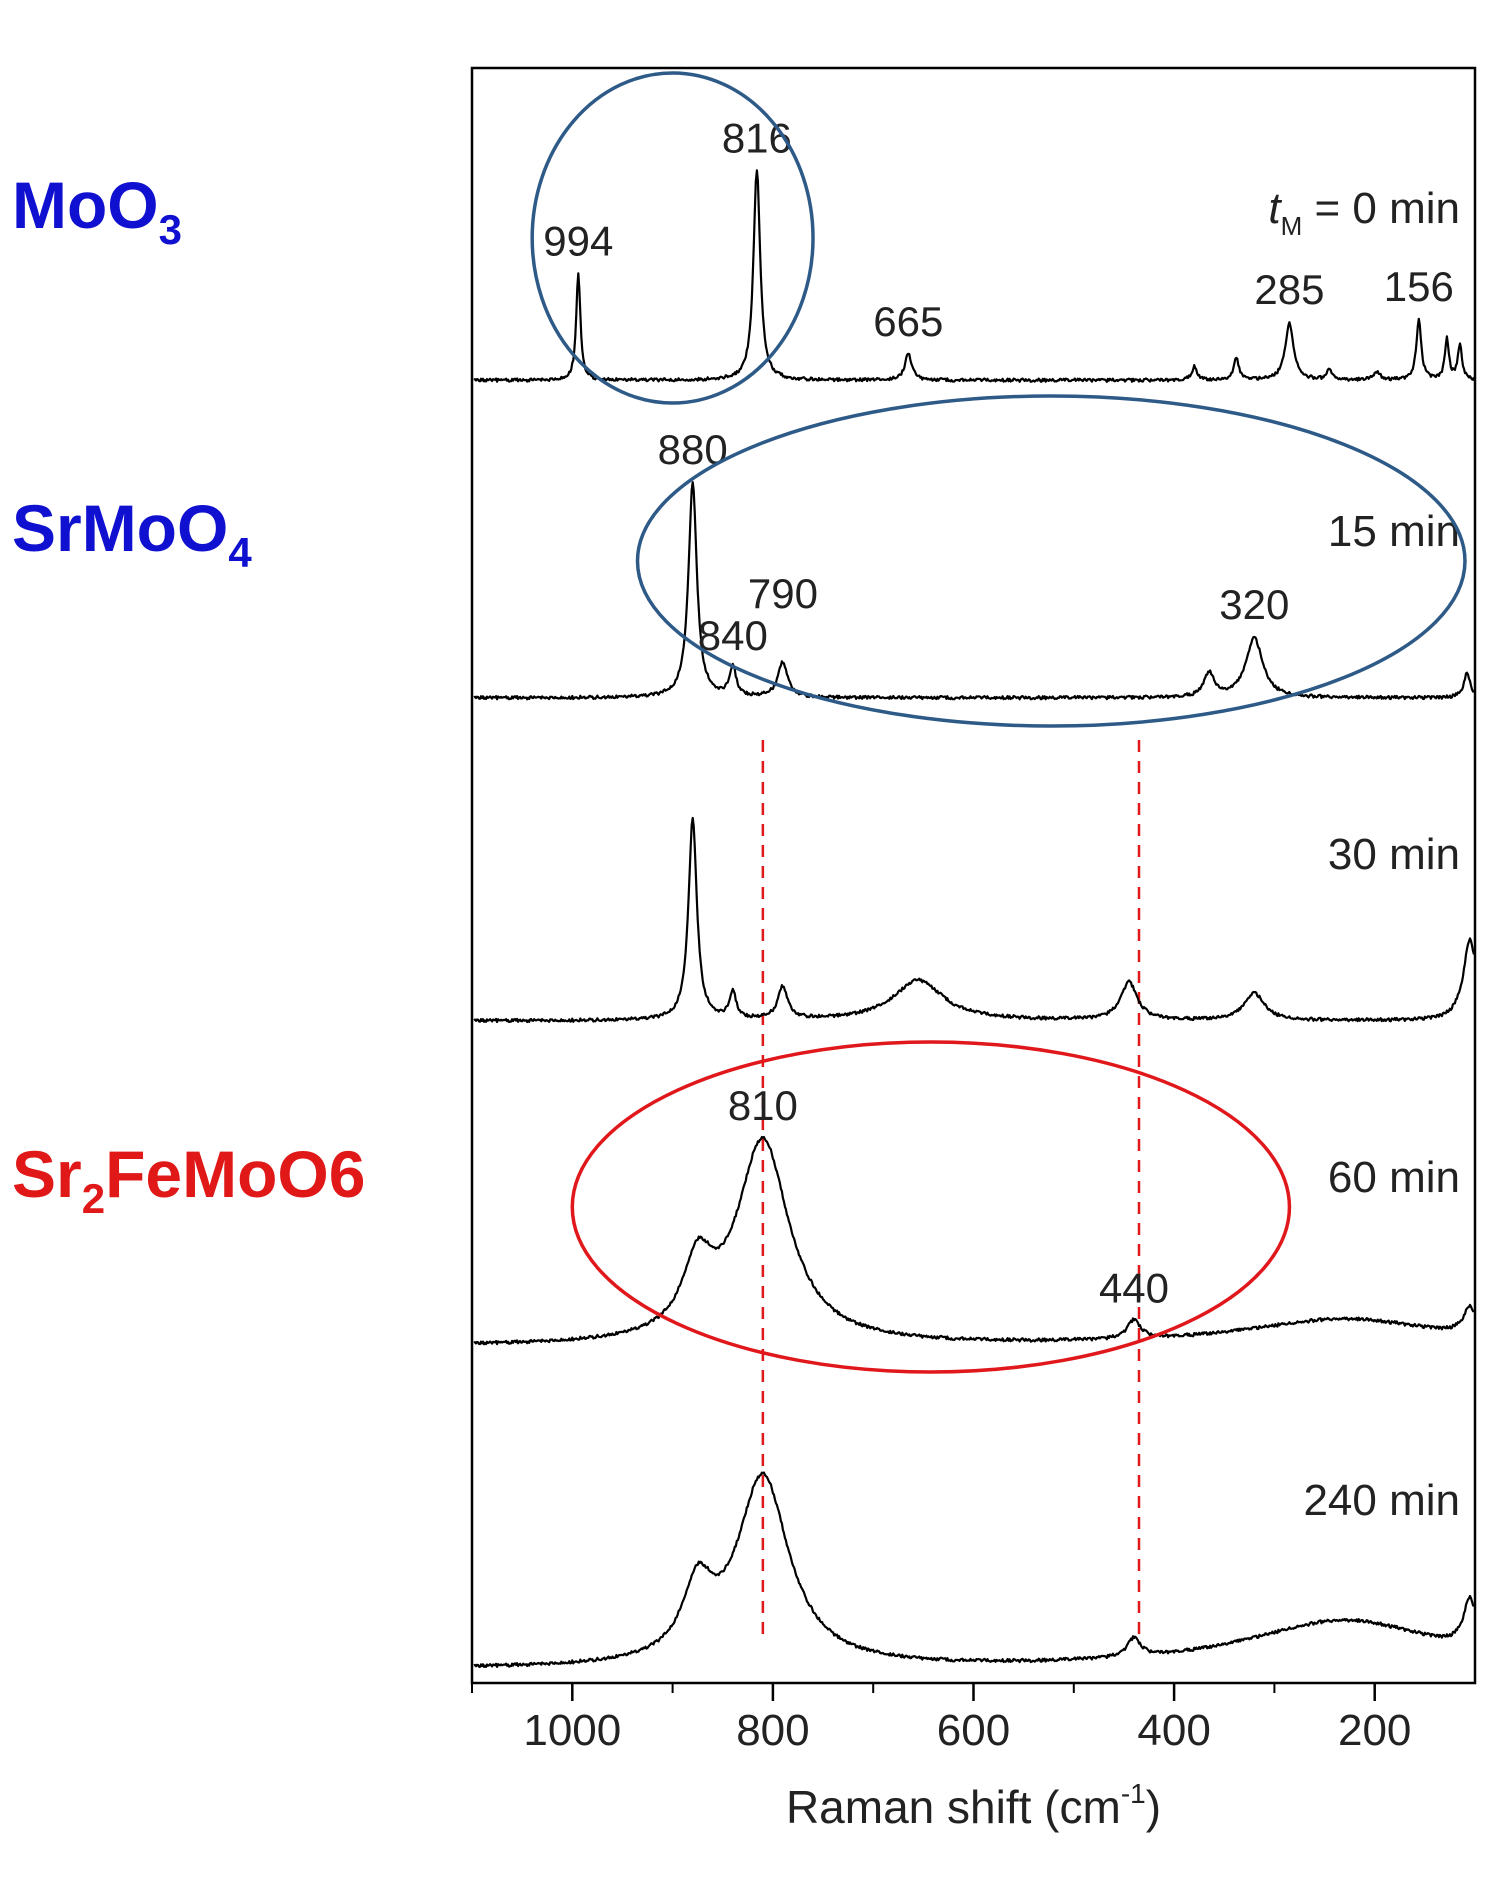  Describe the element at coordinates (1394, 1177) in the screenshot. I see `series-label-3: 60 min` at that location.